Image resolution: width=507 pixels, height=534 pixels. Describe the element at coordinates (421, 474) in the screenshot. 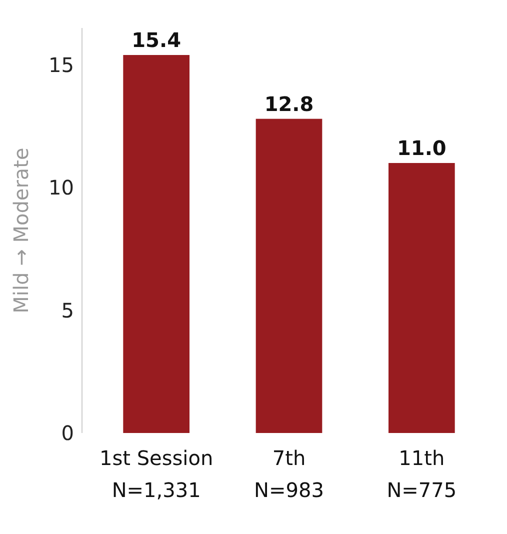

I see `x-tick-label: 11th N=775` at that location.